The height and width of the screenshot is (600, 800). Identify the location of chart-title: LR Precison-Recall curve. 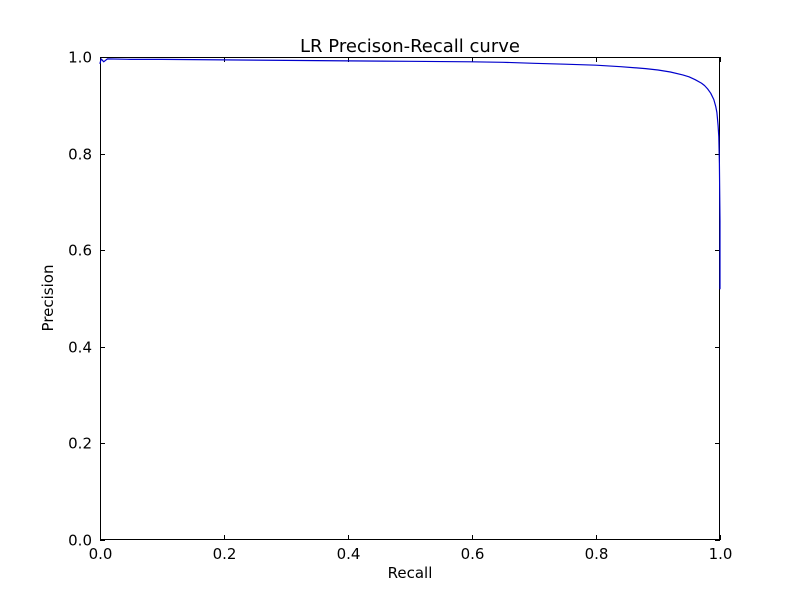
(410, 46).